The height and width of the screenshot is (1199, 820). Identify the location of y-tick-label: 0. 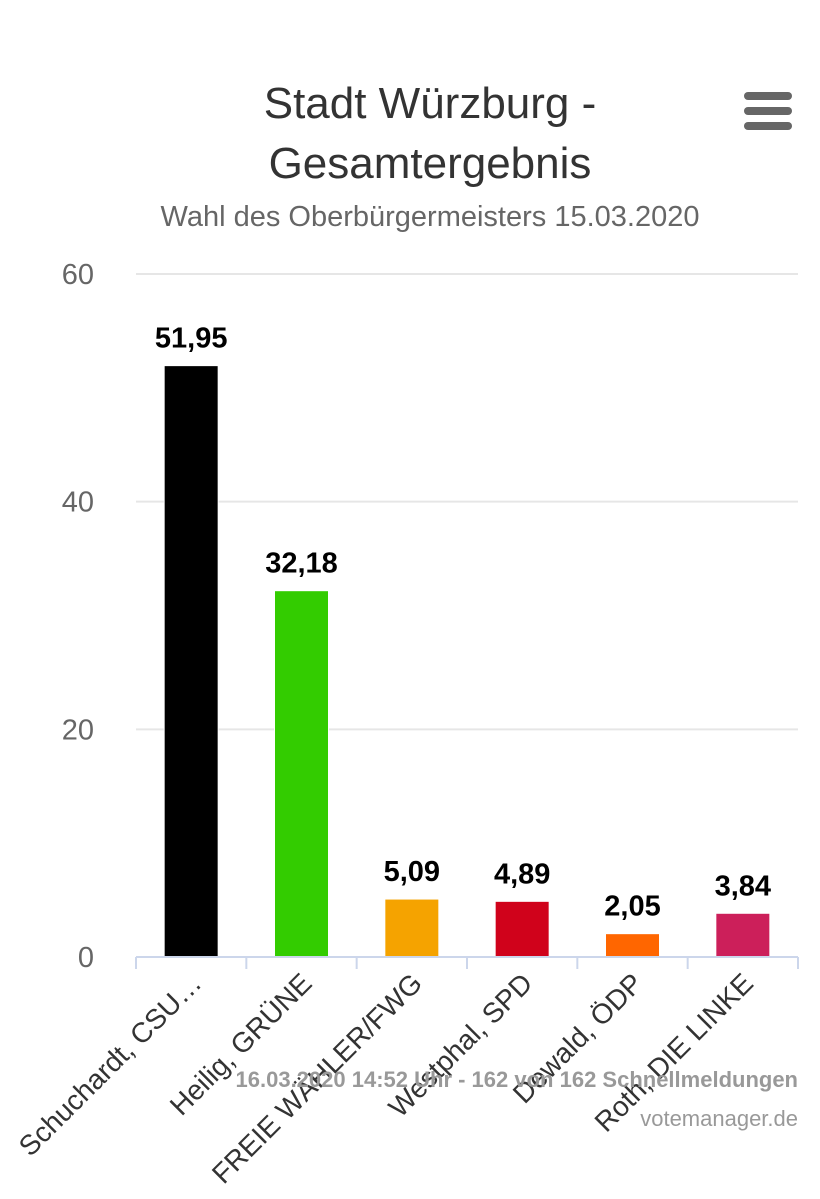
(86, 958).